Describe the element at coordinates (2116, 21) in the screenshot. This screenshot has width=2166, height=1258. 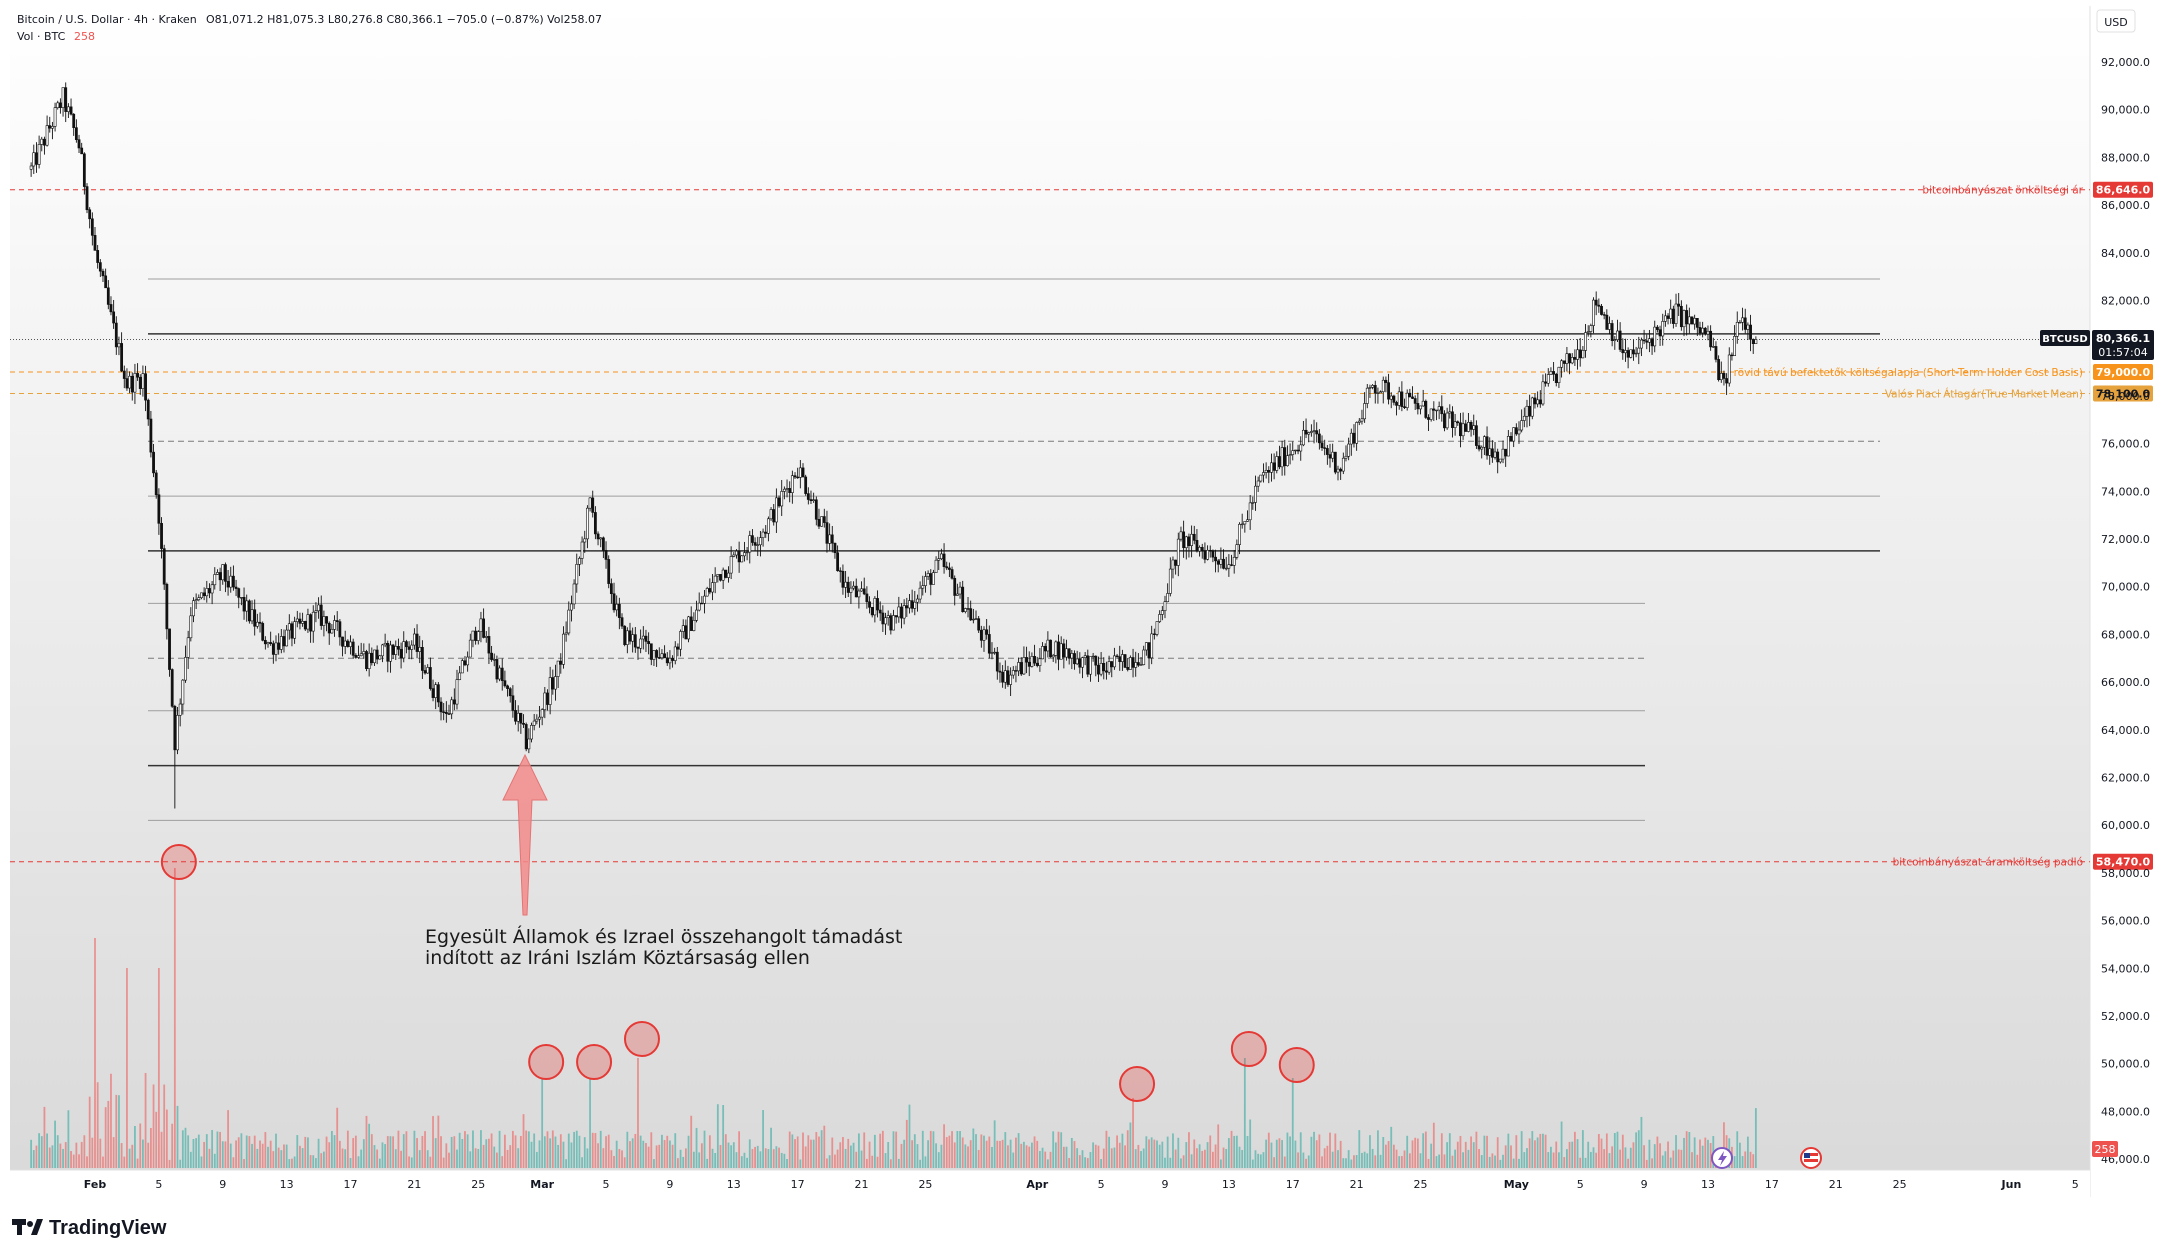
I see `currency-box` at that location.